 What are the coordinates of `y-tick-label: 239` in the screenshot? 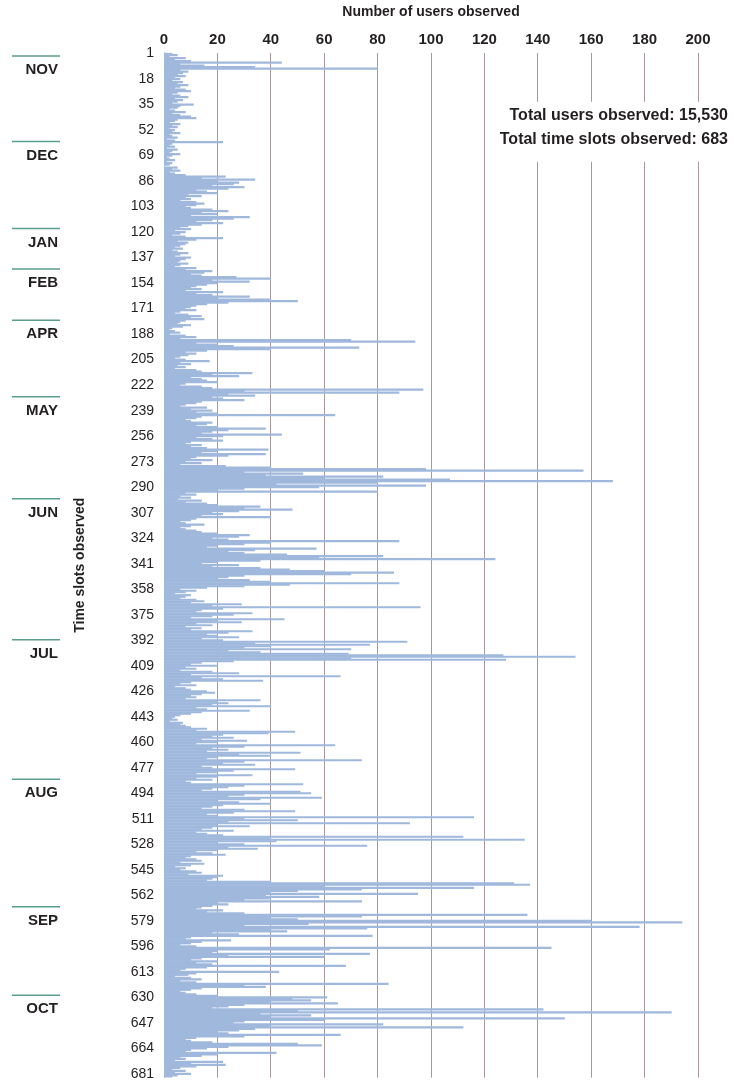 It's located at (142, 409).